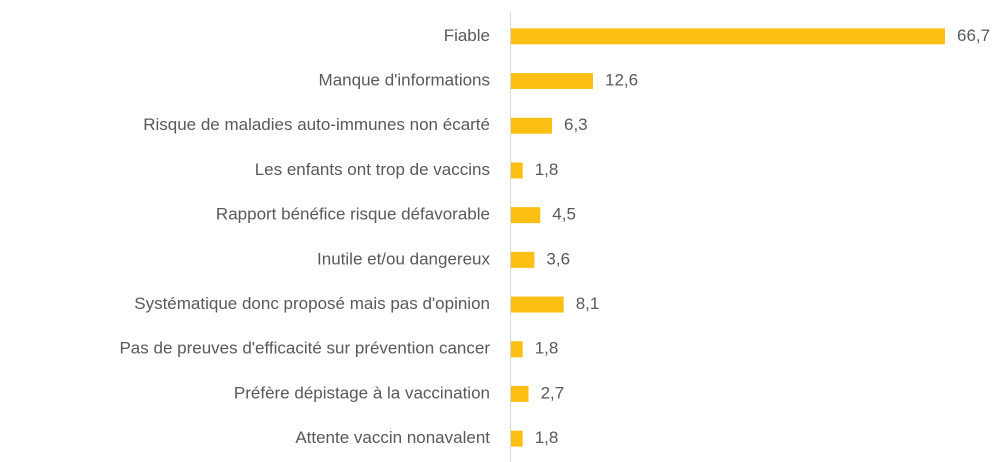  I want to click on value-label: 6,3, so click(576, 124).